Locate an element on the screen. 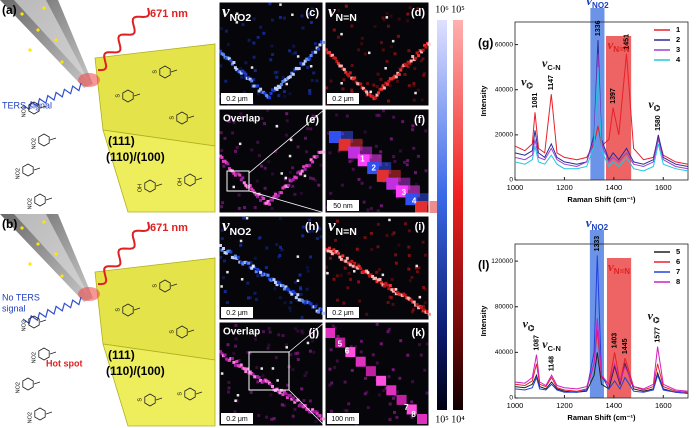 This screenshot has width=700, height=428. subscript: NO2 is located at coordinates (600, 5).